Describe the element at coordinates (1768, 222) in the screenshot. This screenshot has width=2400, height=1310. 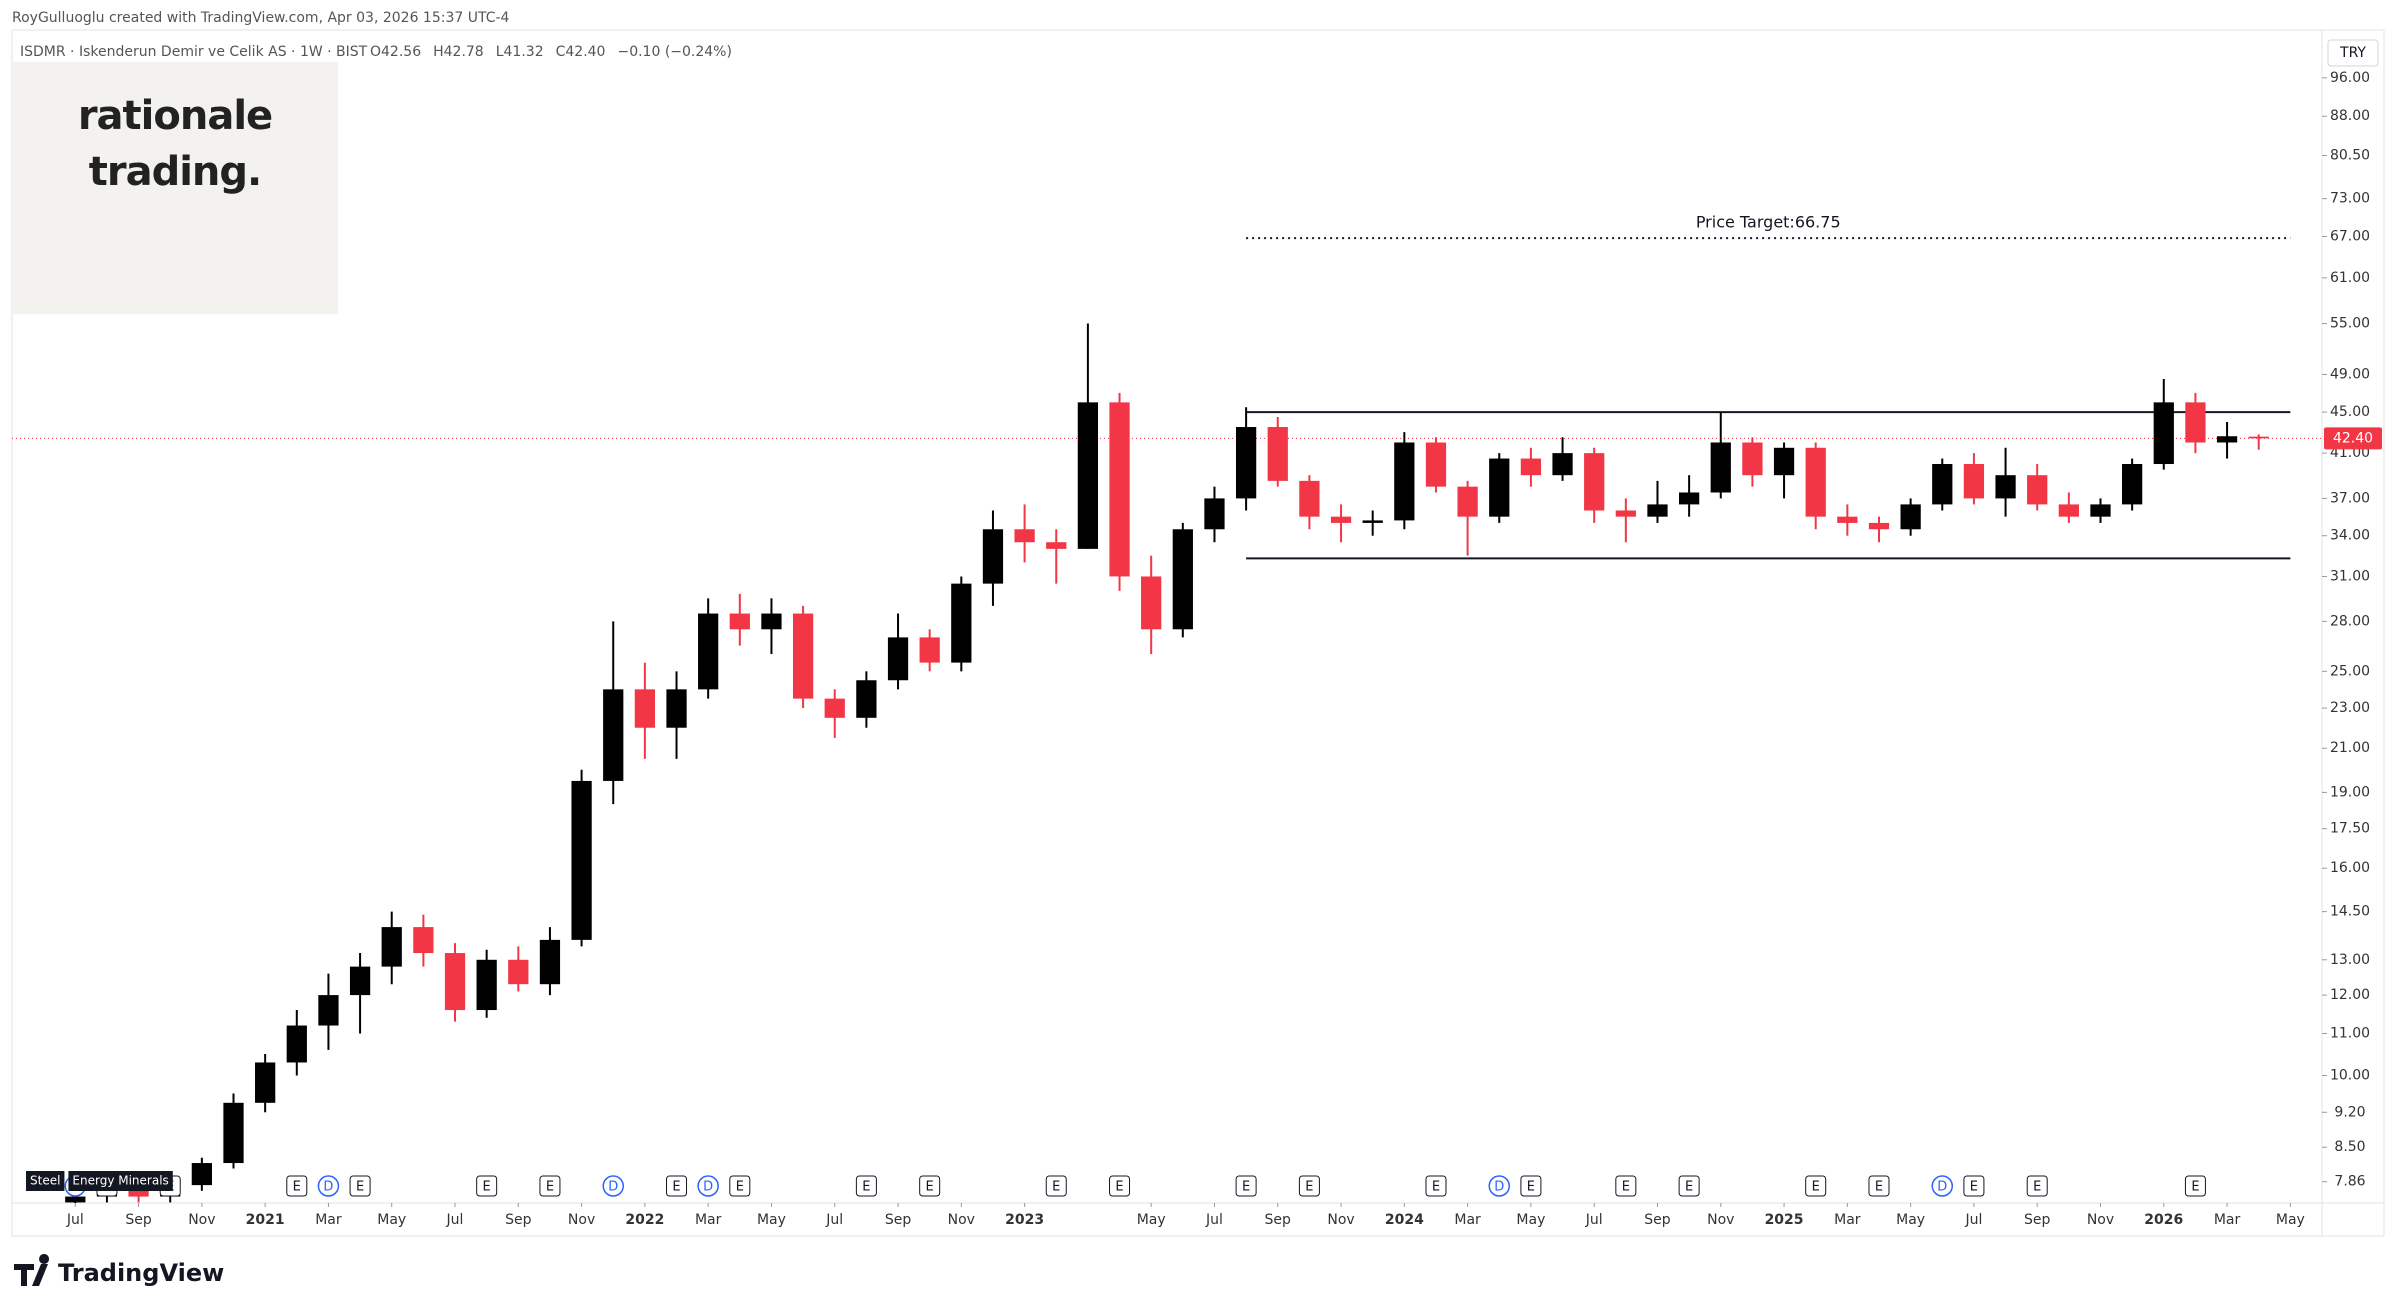
I see `level-label: Price Target:66.75` at that location.